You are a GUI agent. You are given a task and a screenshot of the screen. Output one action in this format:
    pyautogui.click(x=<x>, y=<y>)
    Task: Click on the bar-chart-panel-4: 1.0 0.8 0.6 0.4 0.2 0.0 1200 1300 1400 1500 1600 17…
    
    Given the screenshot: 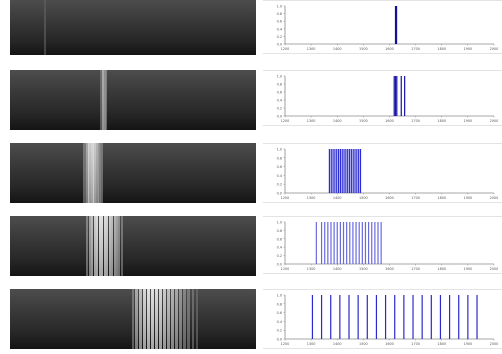 What is the action you would take?
    pyautogui.click(x=382, y=245)
    